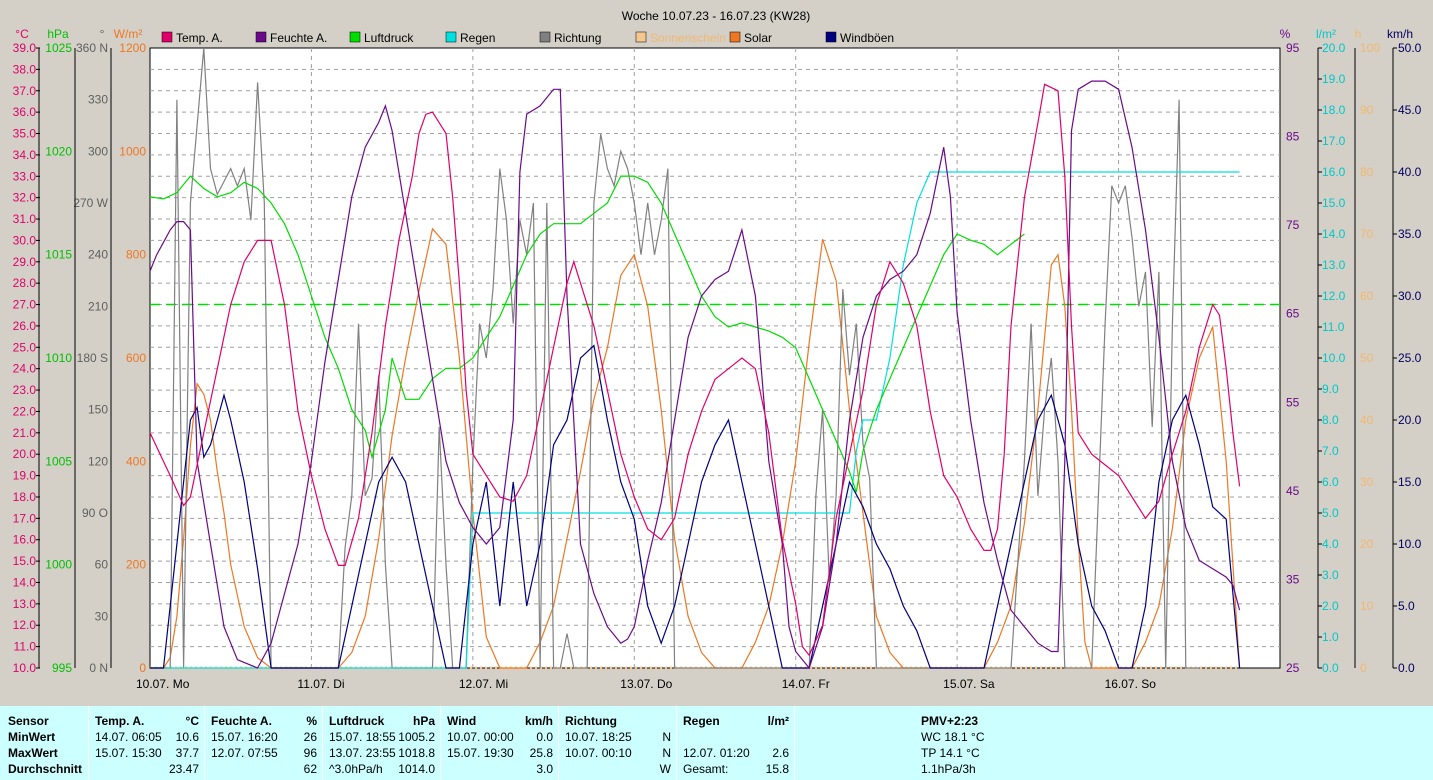 This screenshot has height=780, width=1433. Describe the element at coordinates (1358, 34) in the screenshot. I see `axis-unit-sunshine: h` at that location.